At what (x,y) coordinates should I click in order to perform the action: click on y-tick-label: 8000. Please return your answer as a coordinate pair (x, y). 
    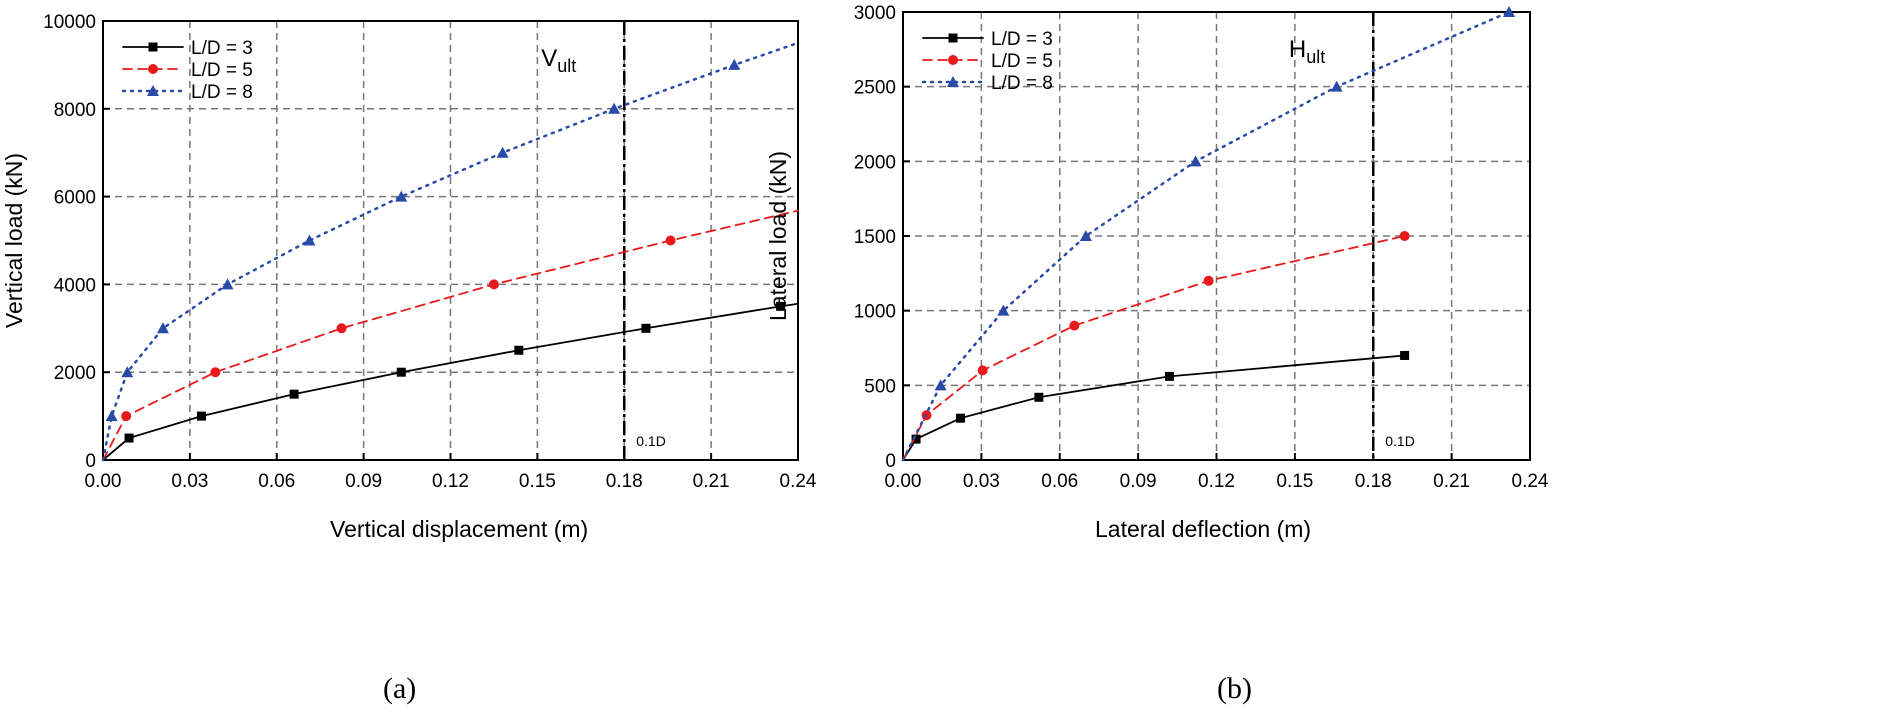
    Looking at the image, I should click on (75, 110).